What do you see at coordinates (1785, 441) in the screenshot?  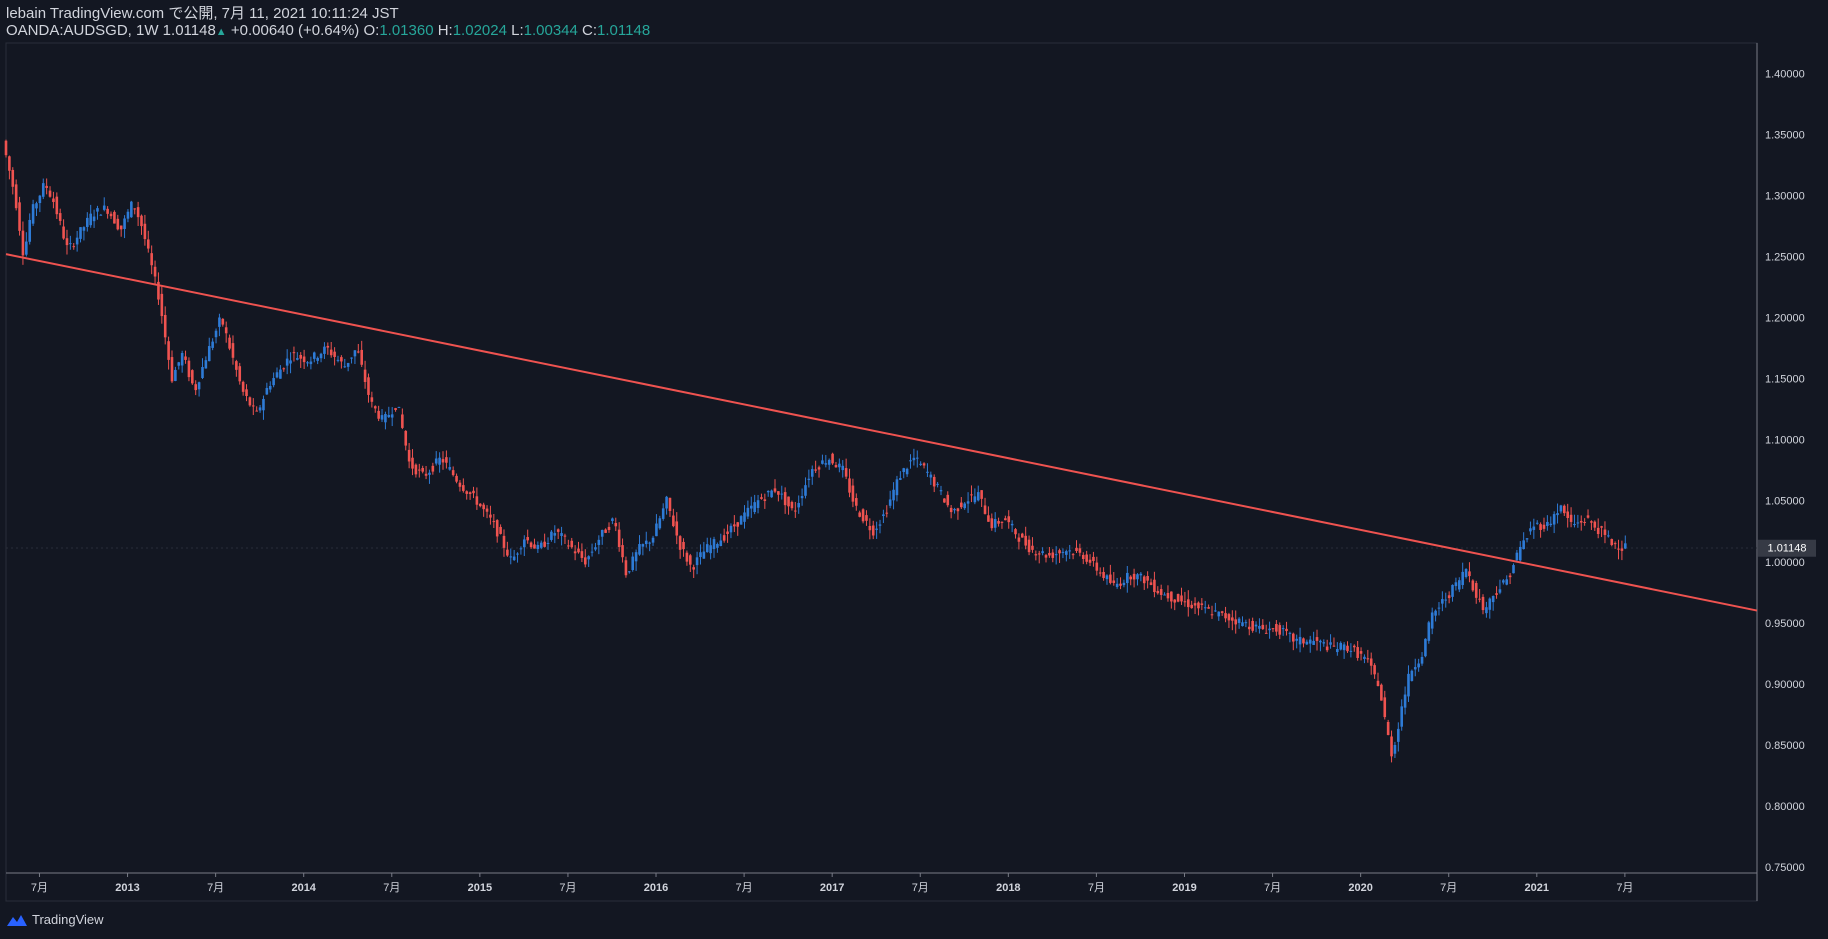 I see `price-tick-label: 1.10000` at bounding box center [1785, 441].